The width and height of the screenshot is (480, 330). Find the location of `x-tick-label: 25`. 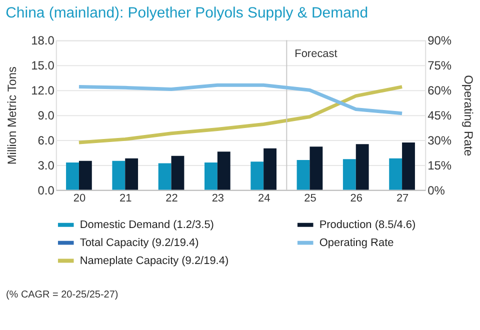

x-tick-label: 25 is located at coordinates (310, 198).